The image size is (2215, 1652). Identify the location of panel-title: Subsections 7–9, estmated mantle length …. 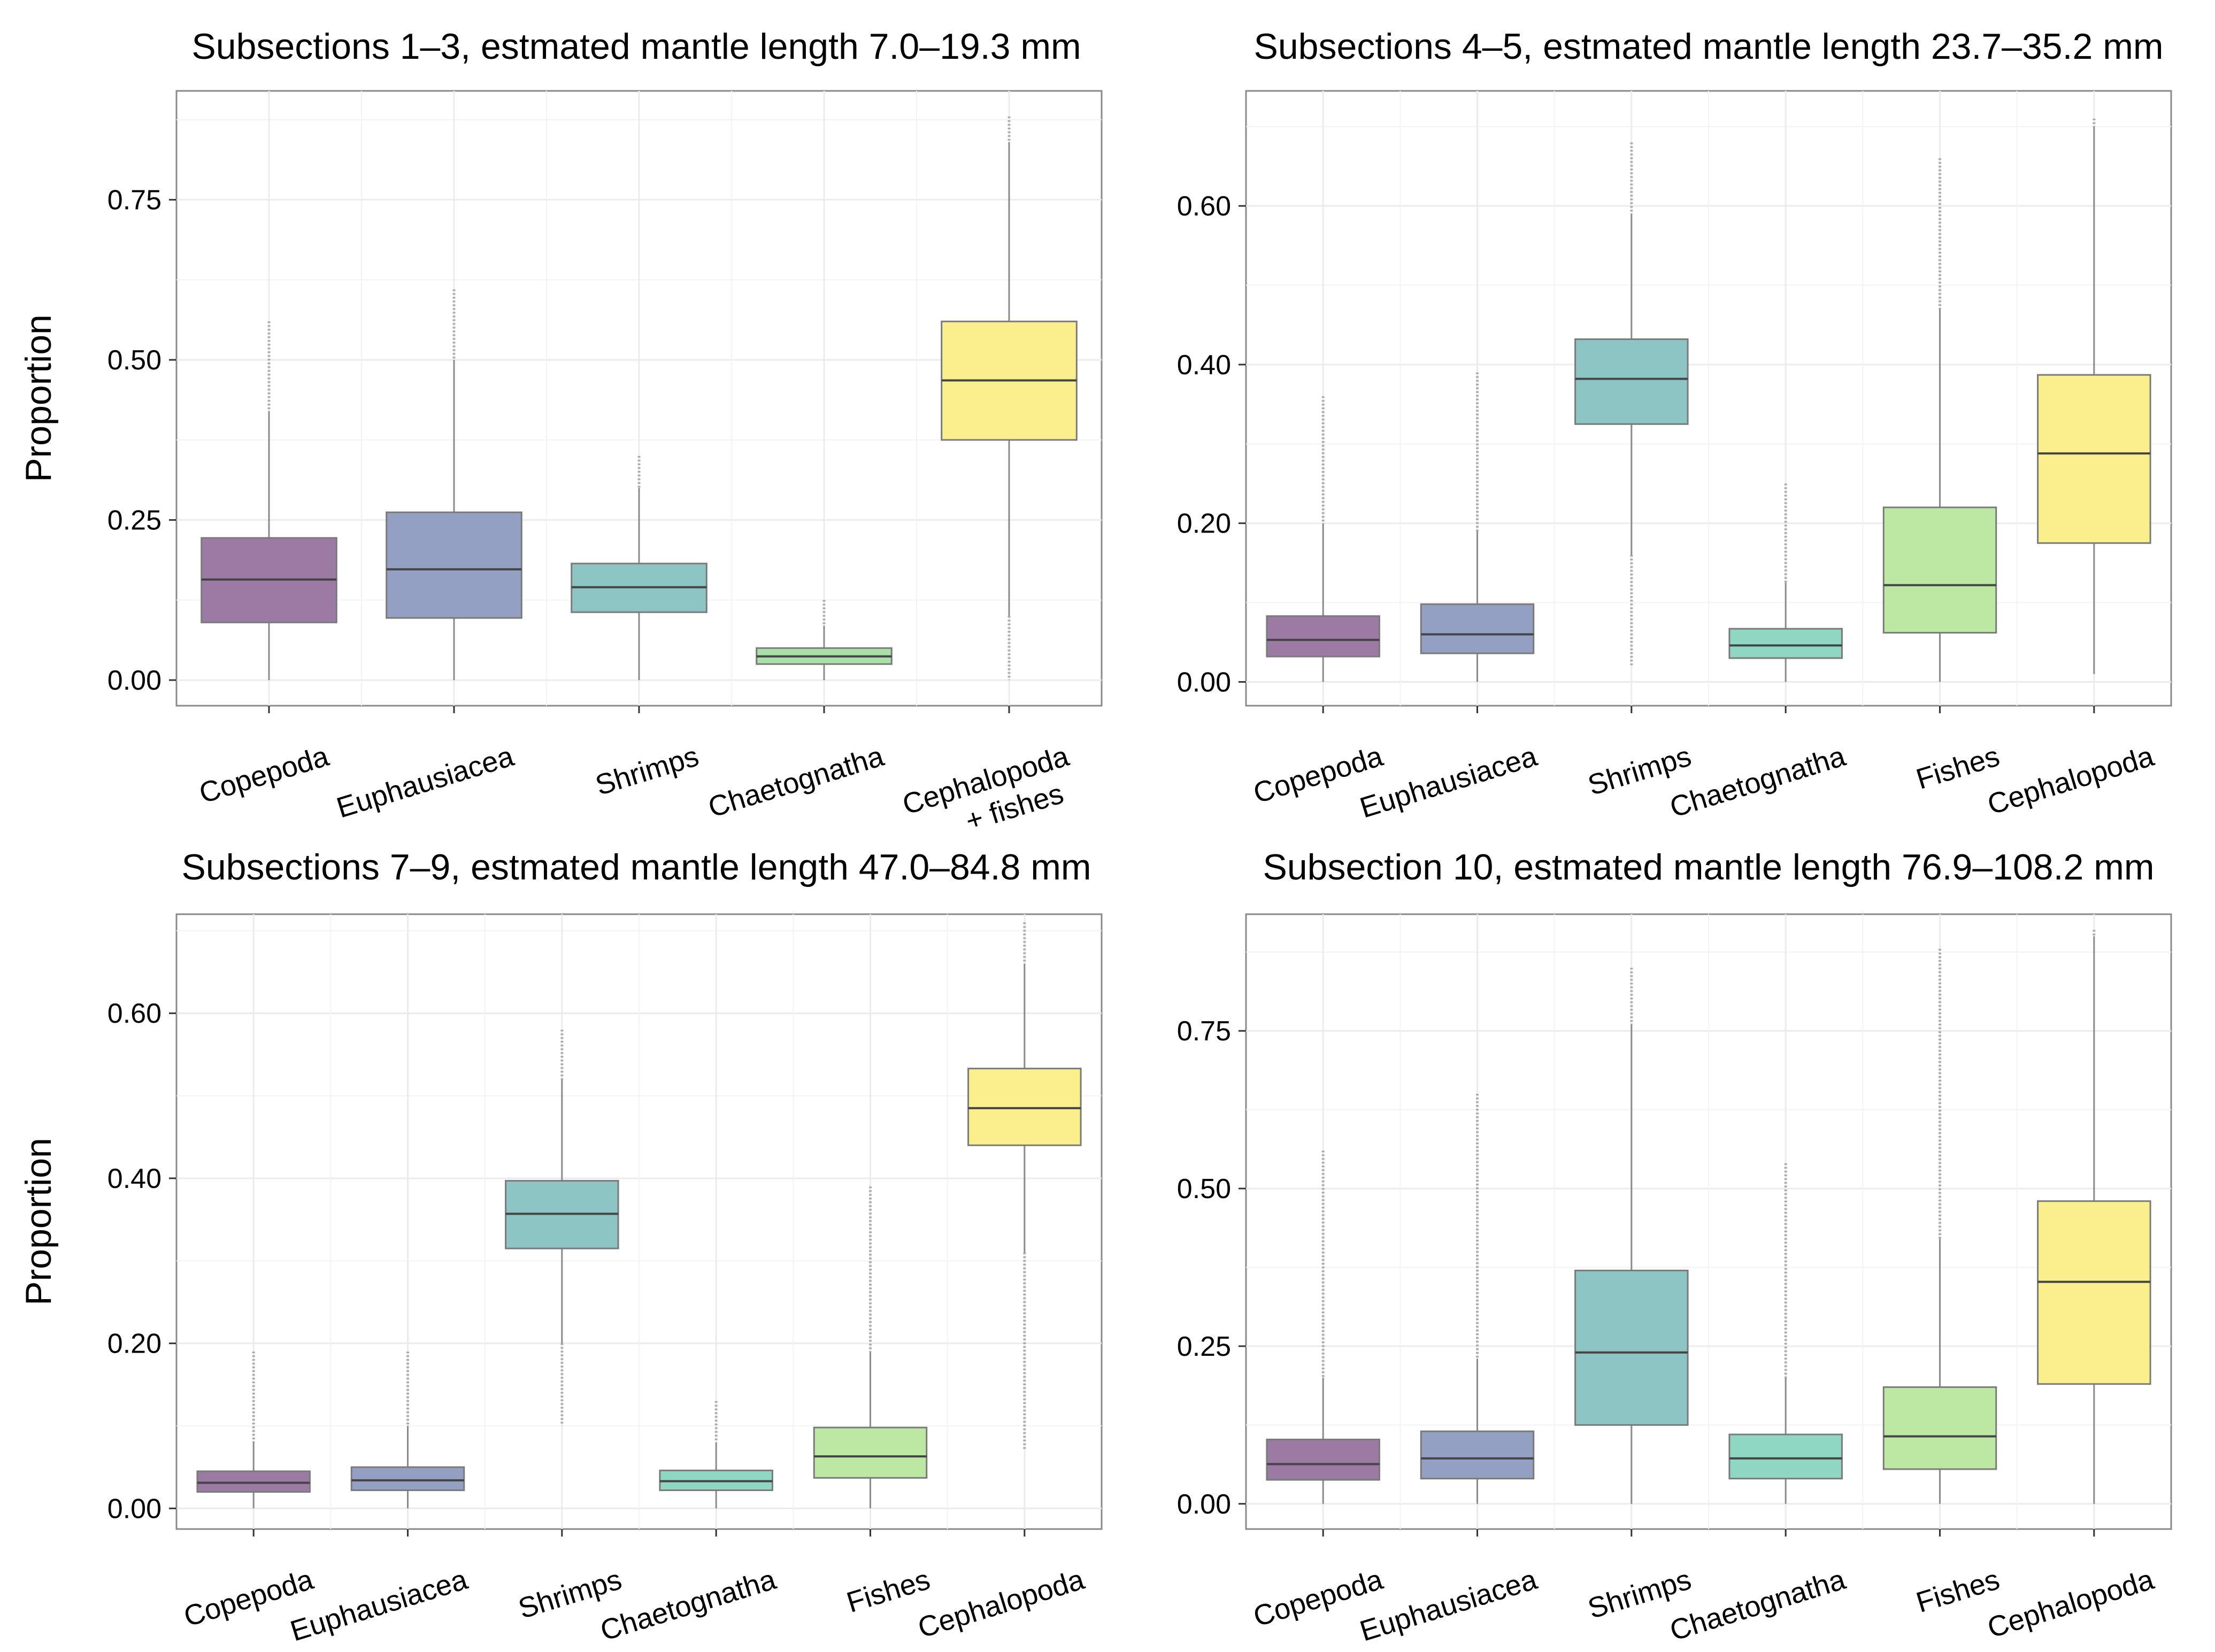
(636, 867).